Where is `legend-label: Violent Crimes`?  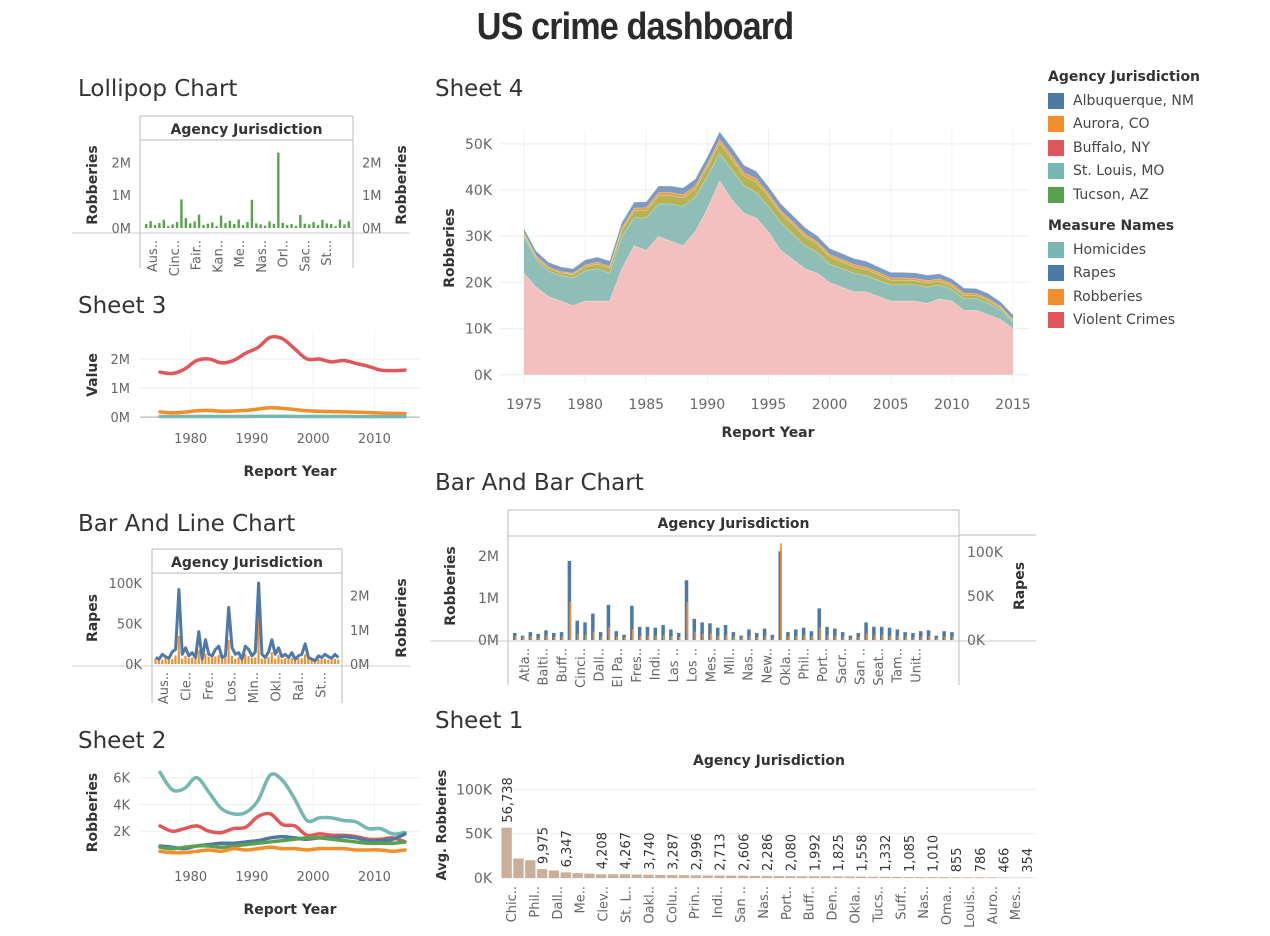
legend-label: Violent Crimes is located at coordinates (1124, 320).